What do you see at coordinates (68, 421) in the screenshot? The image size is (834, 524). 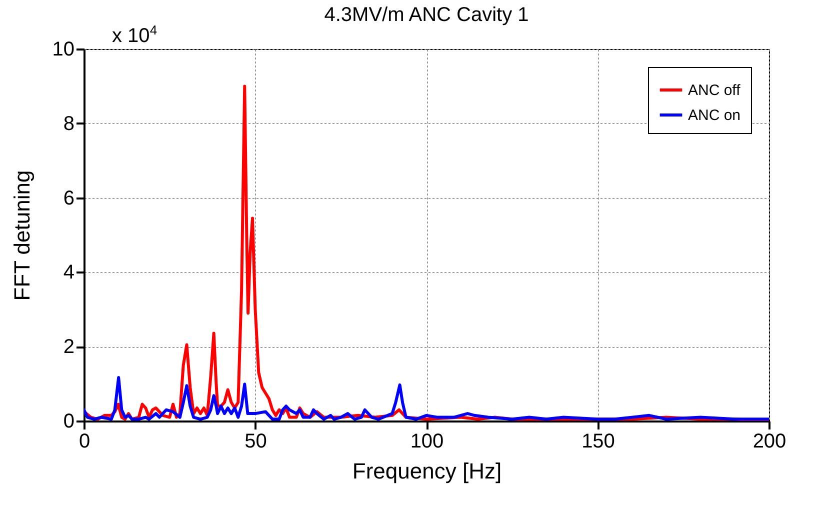 I see `y-tick-label: 0` at bounding box center [68, 421].